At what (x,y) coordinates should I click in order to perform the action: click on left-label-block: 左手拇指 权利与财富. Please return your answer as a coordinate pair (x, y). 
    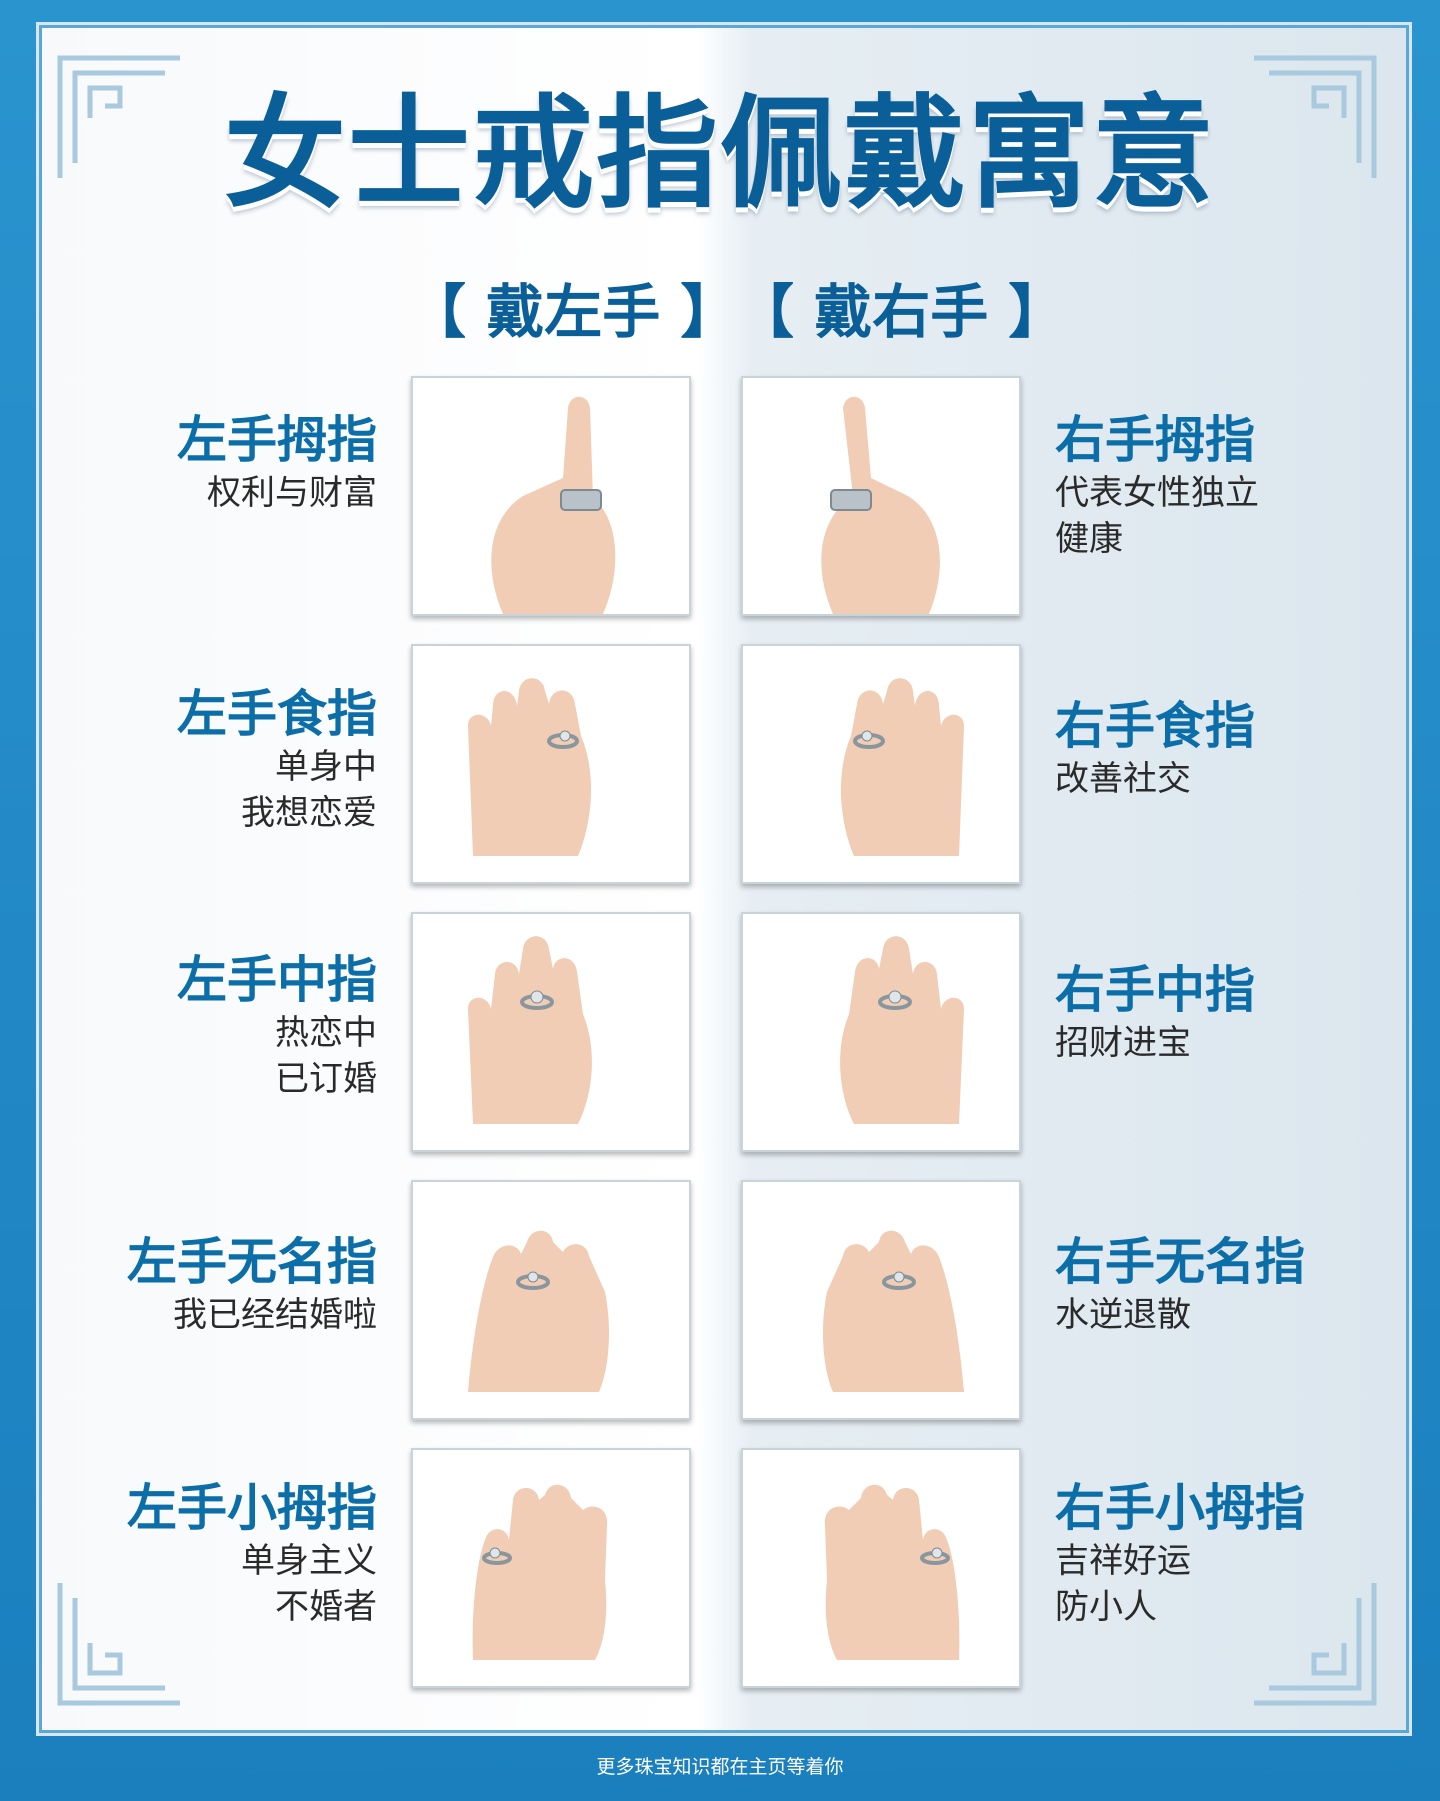
    Looking at the image, I should click on (277, 463).